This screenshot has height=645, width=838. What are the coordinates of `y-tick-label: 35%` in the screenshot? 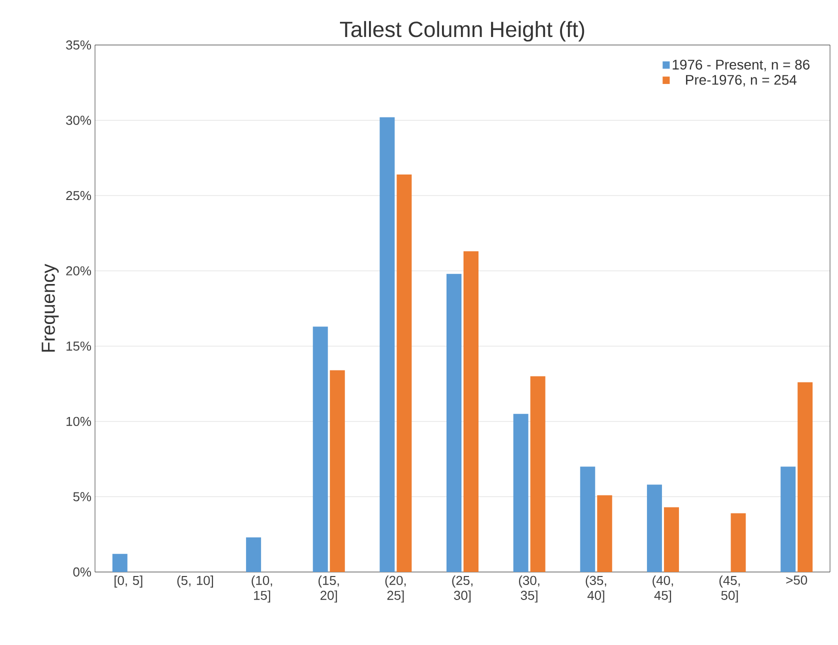 It's located at (79, 45).